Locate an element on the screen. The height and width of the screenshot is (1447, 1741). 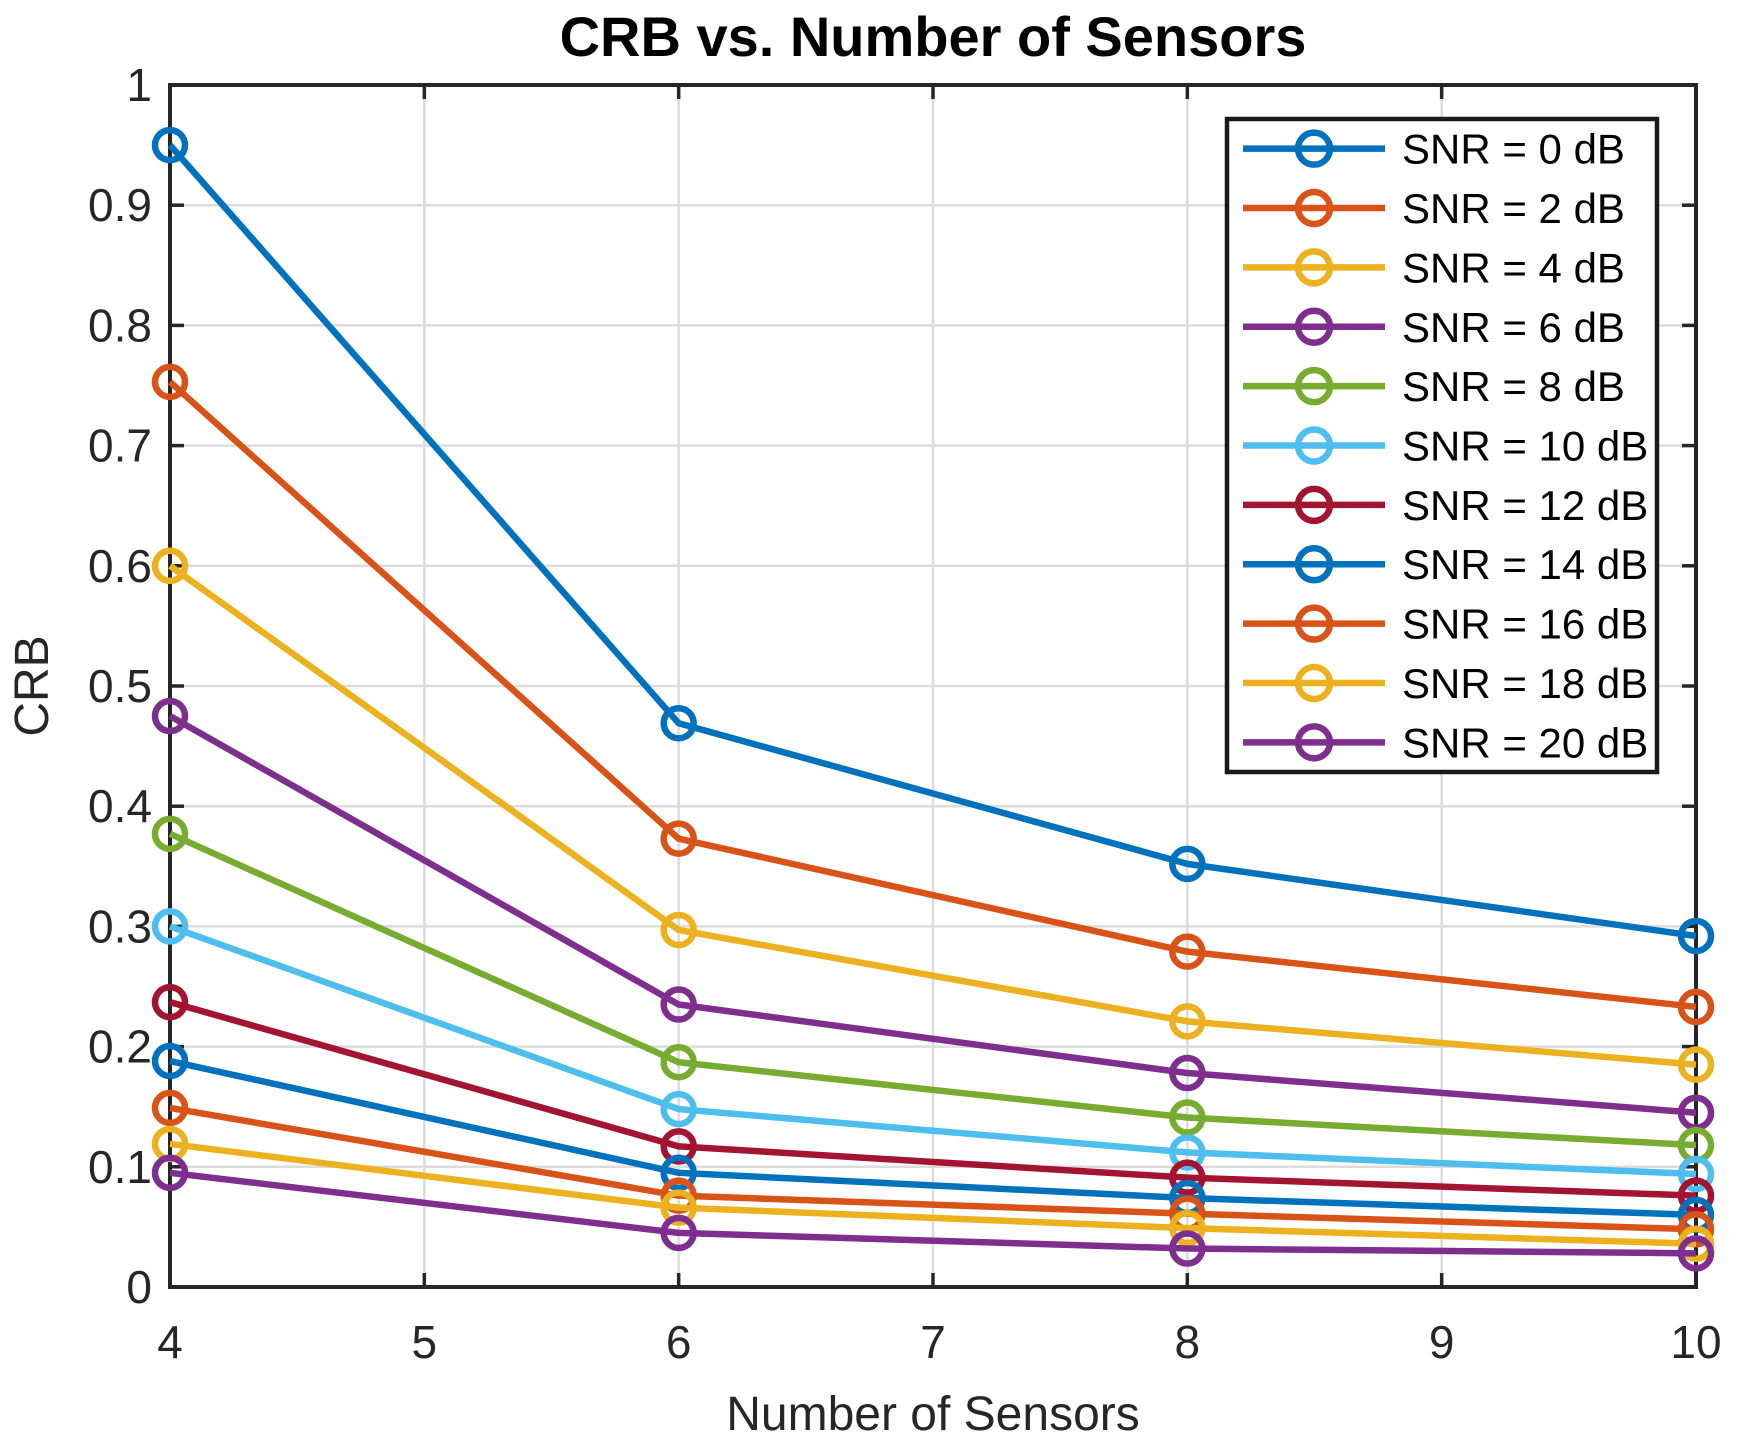
y-tick-label: 0.9 is located at coordinates (120, 205).